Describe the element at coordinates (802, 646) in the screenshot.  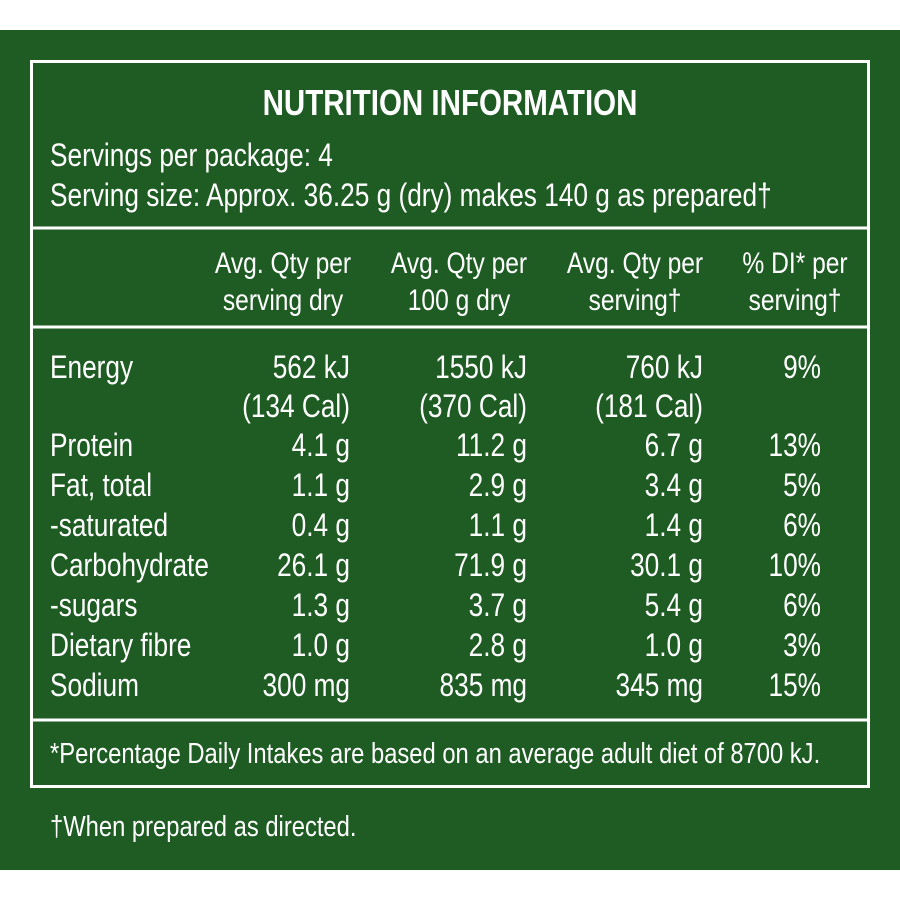
I see `cell: 3%` at that location.